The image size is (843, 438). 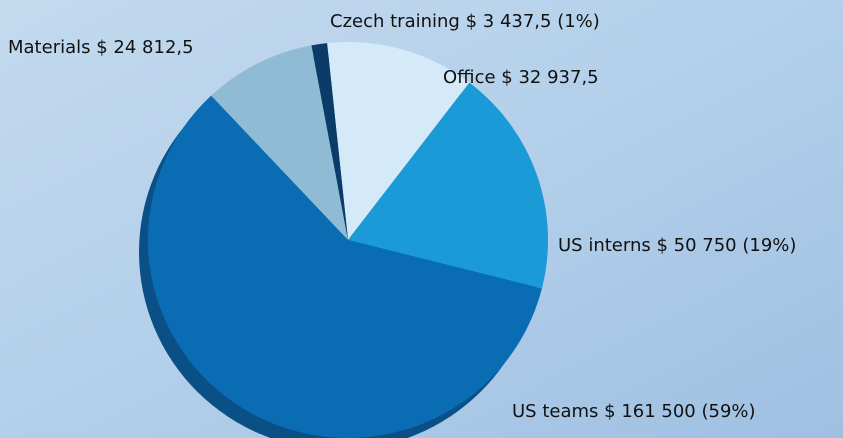 I want to click on category-name: Czech training, so click(x=395, y=21).